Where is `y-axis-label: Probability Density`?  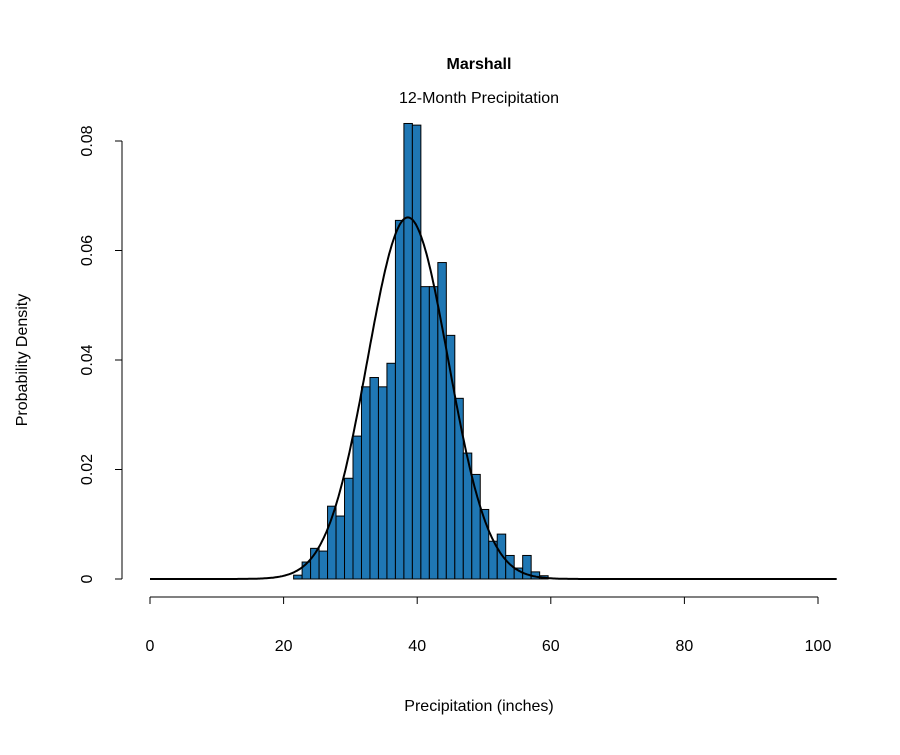
y-axis-label: Probability Density is located at coordinates (22, 360).